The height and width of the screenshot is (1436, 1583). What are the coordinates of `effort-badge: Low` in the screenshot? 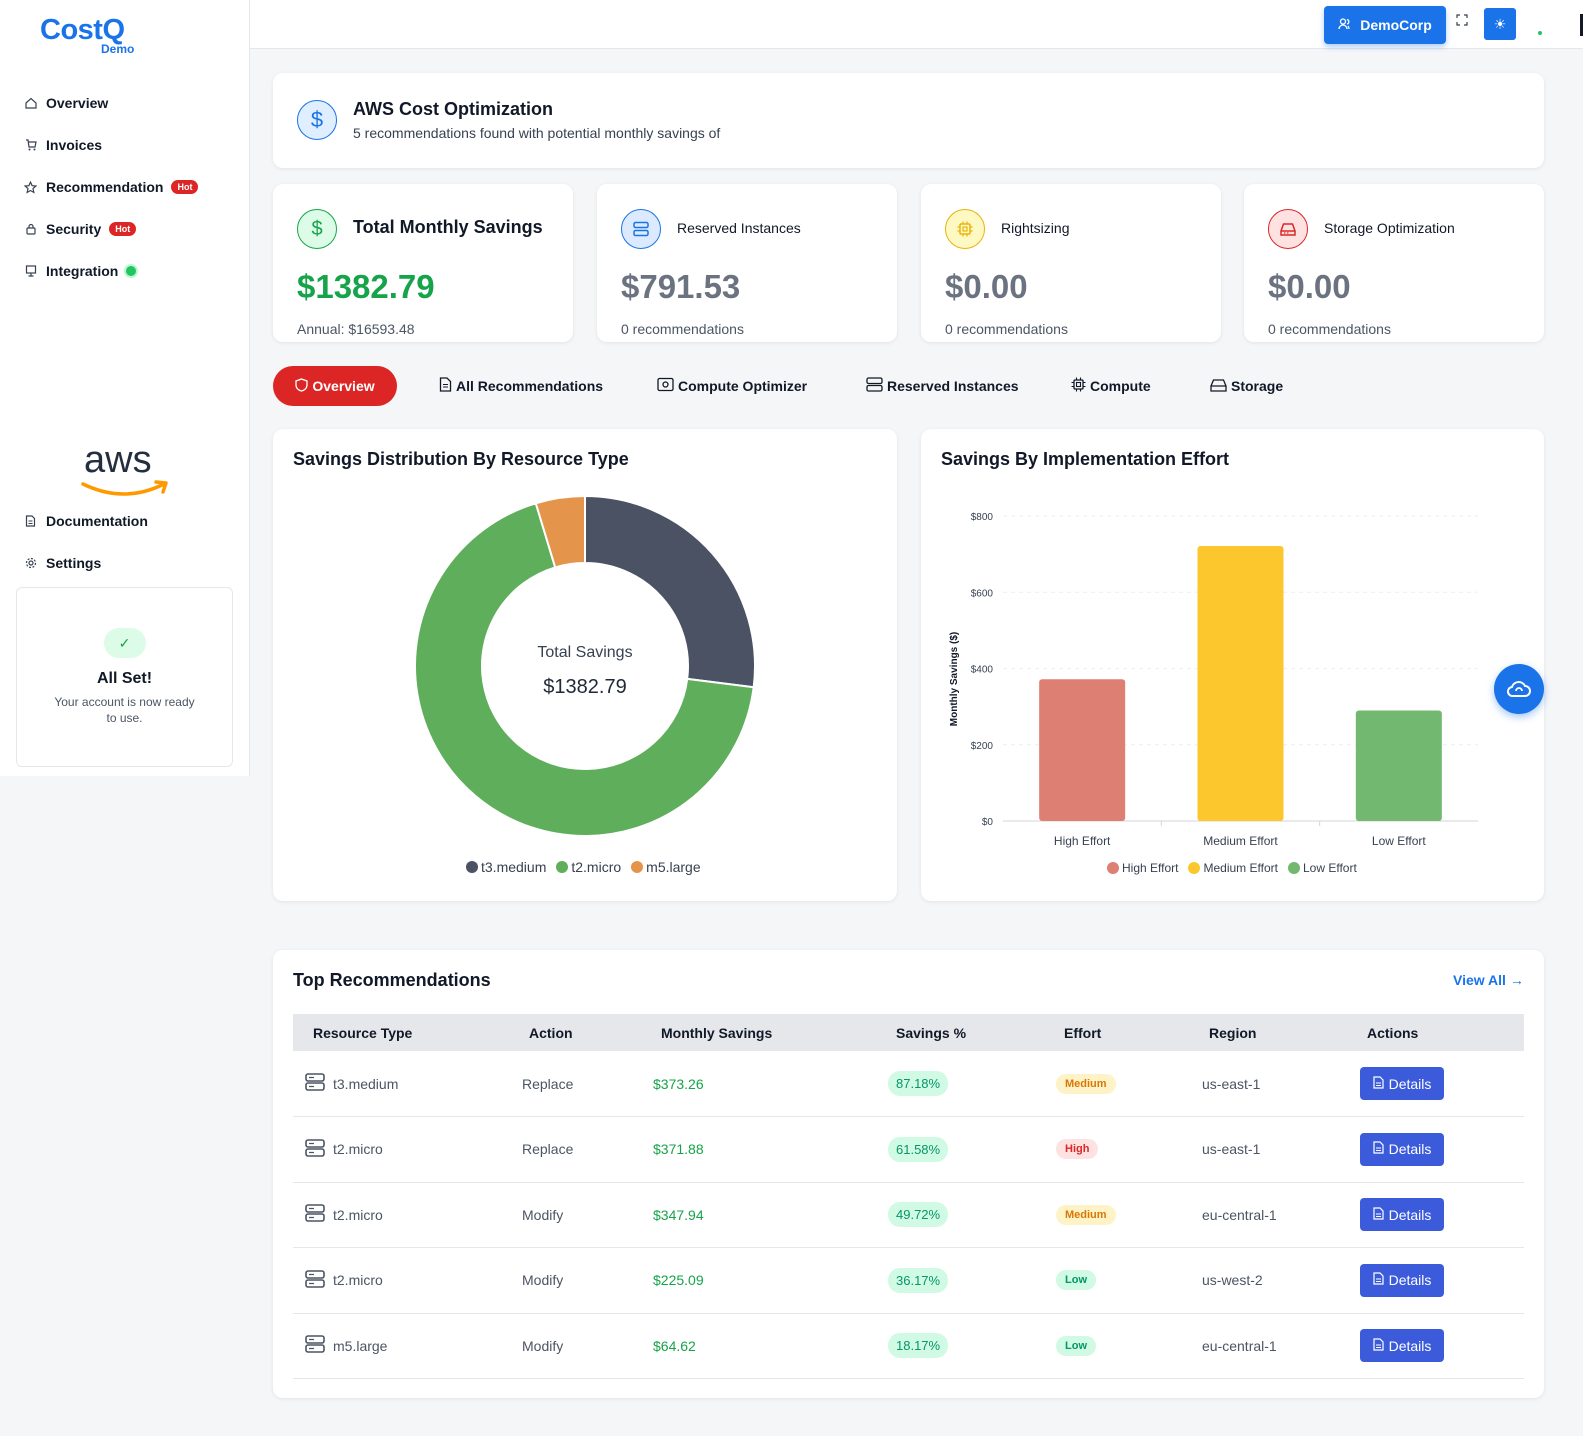 It's located at (1076, 1280).